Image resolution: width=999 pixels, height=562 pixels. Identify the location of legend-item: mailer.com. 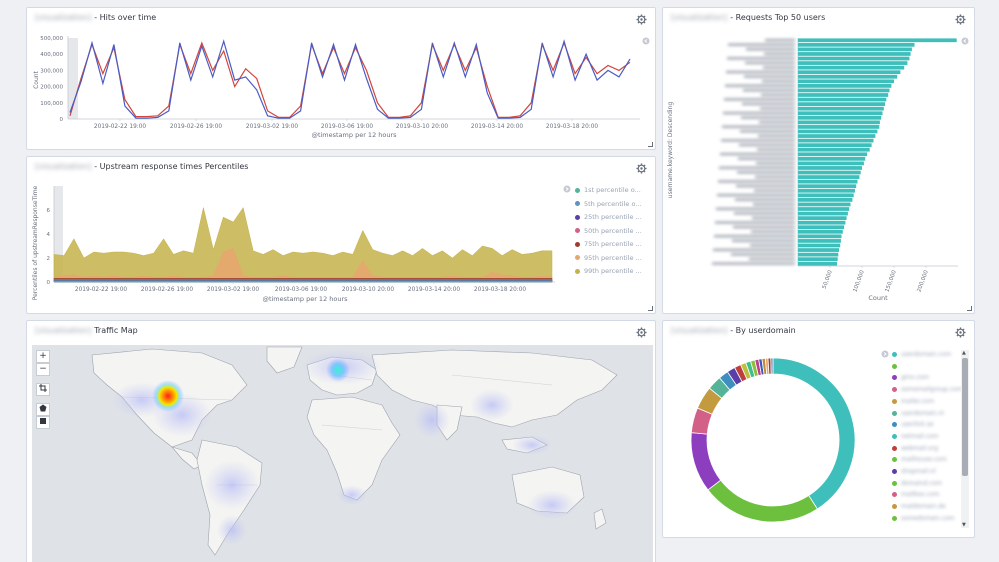
(913, 401).